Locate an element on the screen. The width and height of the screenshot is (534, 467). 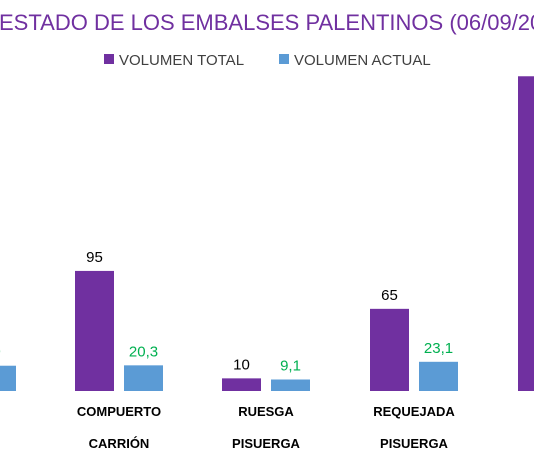
legend-label-actual: VOLUMEN ACTUAL is located at coordinates (362, 60).